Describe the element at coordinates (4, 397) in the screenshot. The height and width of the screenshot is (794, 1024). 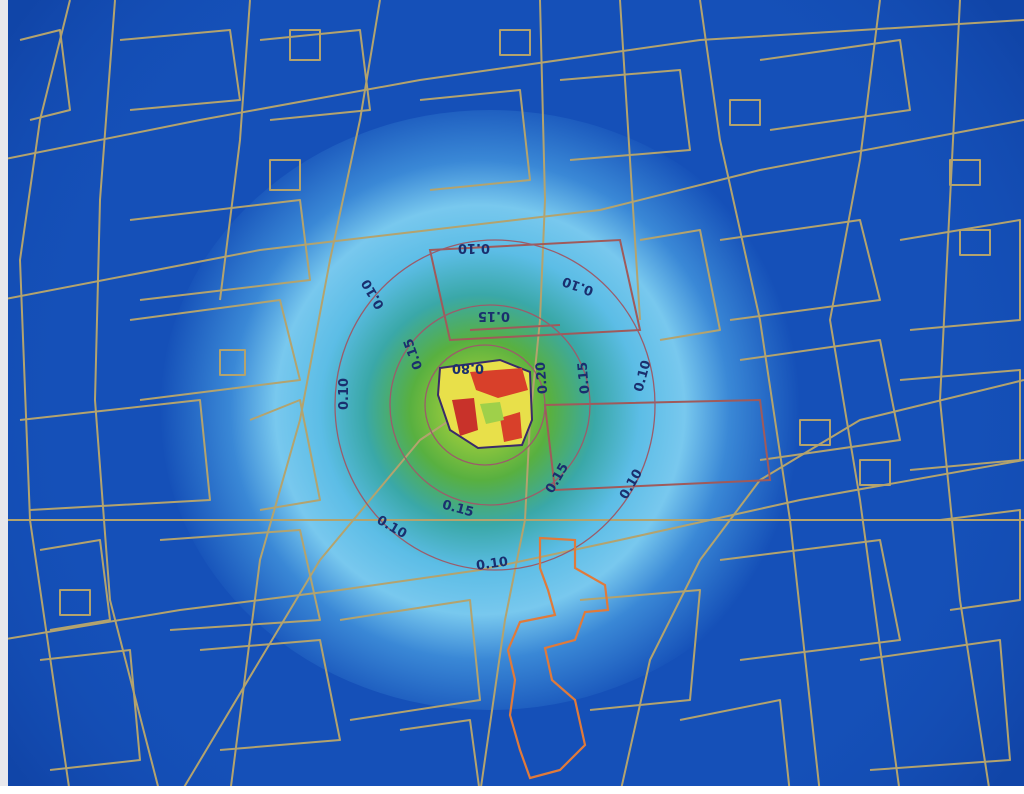
I see `scan-edge-left` at that location.